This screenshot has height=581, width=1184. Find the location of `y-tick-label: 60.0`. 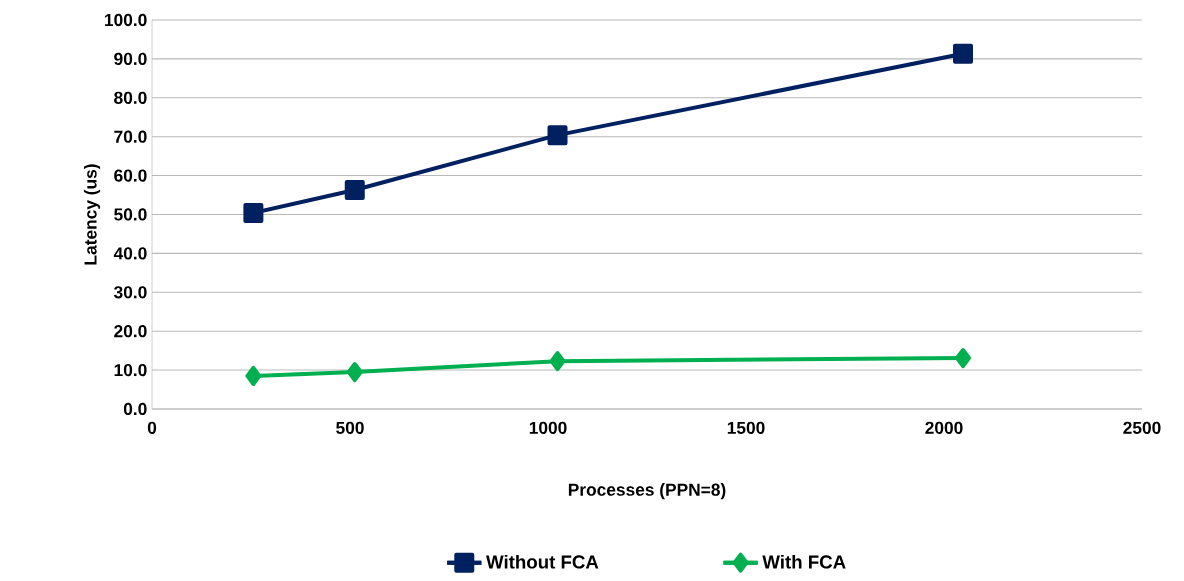

y-tick-label: 60.0 is located at coordinates (130, 175).